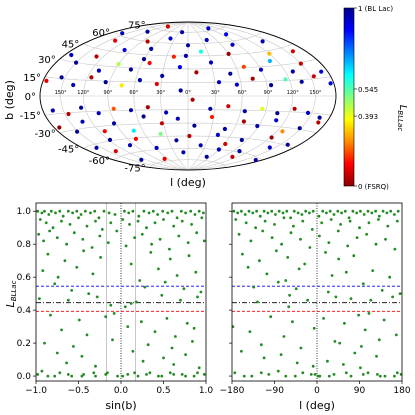 This screenshot has width=415, height=415. What do you see at coordinates (133, 93) in the screenshot?
I see `lon-tick-label: 60°` at bounding box center [133, 93].